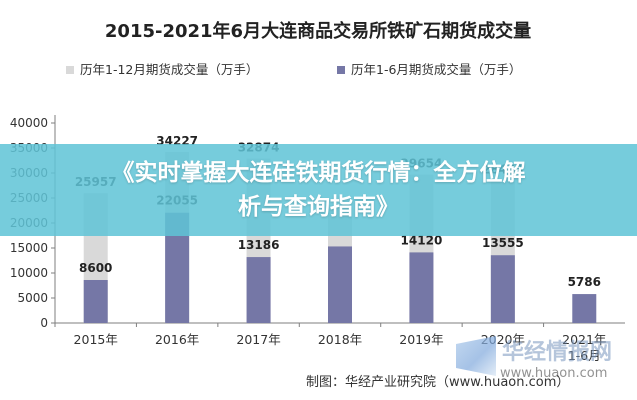 This screenshot has height=400, width=637. I want to click on legend-label-1: 历年1-6月期货成交量（万手）, so click(436, 69).